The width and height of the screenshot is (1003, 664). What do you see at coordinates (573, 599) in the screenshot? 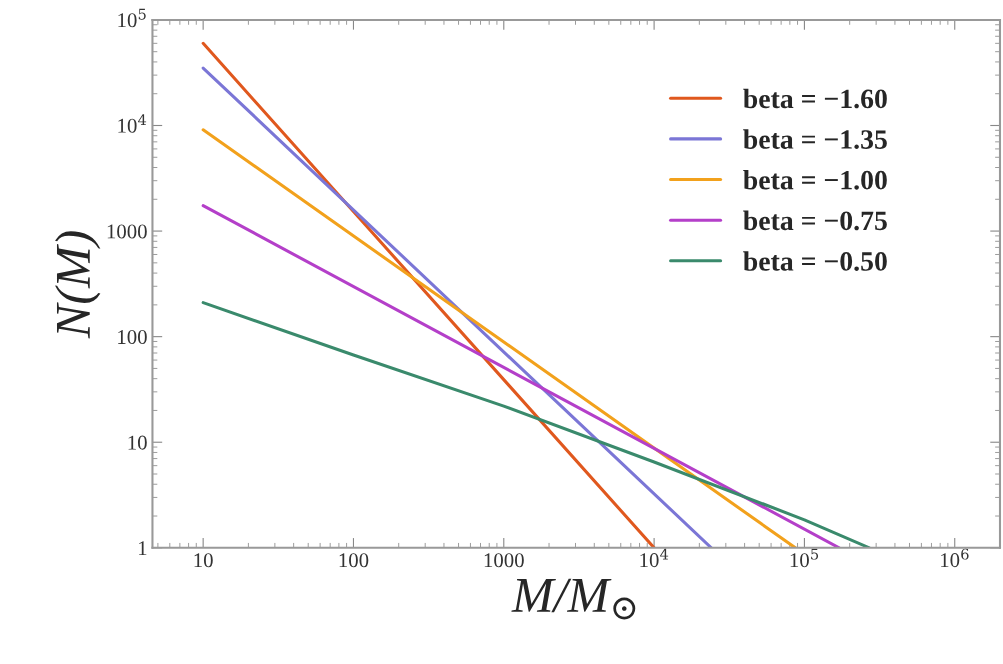
I see `x-axis-title: M/M$_{⊙}$` at bounding box center [573, 599].